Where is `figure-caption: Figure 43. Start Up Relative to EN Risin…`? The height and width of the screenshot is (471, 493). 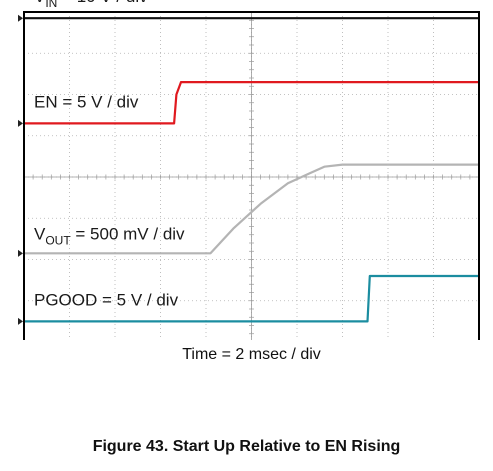
figure-caption: Figure 43. Start Up Relative to EN Risin… is located at coordinates (246, 446).